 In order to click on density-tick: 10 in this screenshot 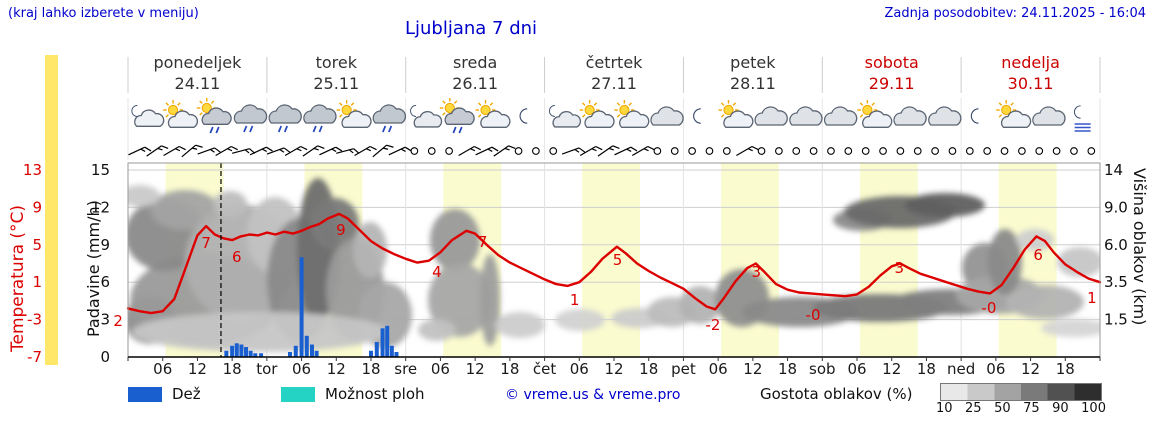, I will do `click(944, 408)`.